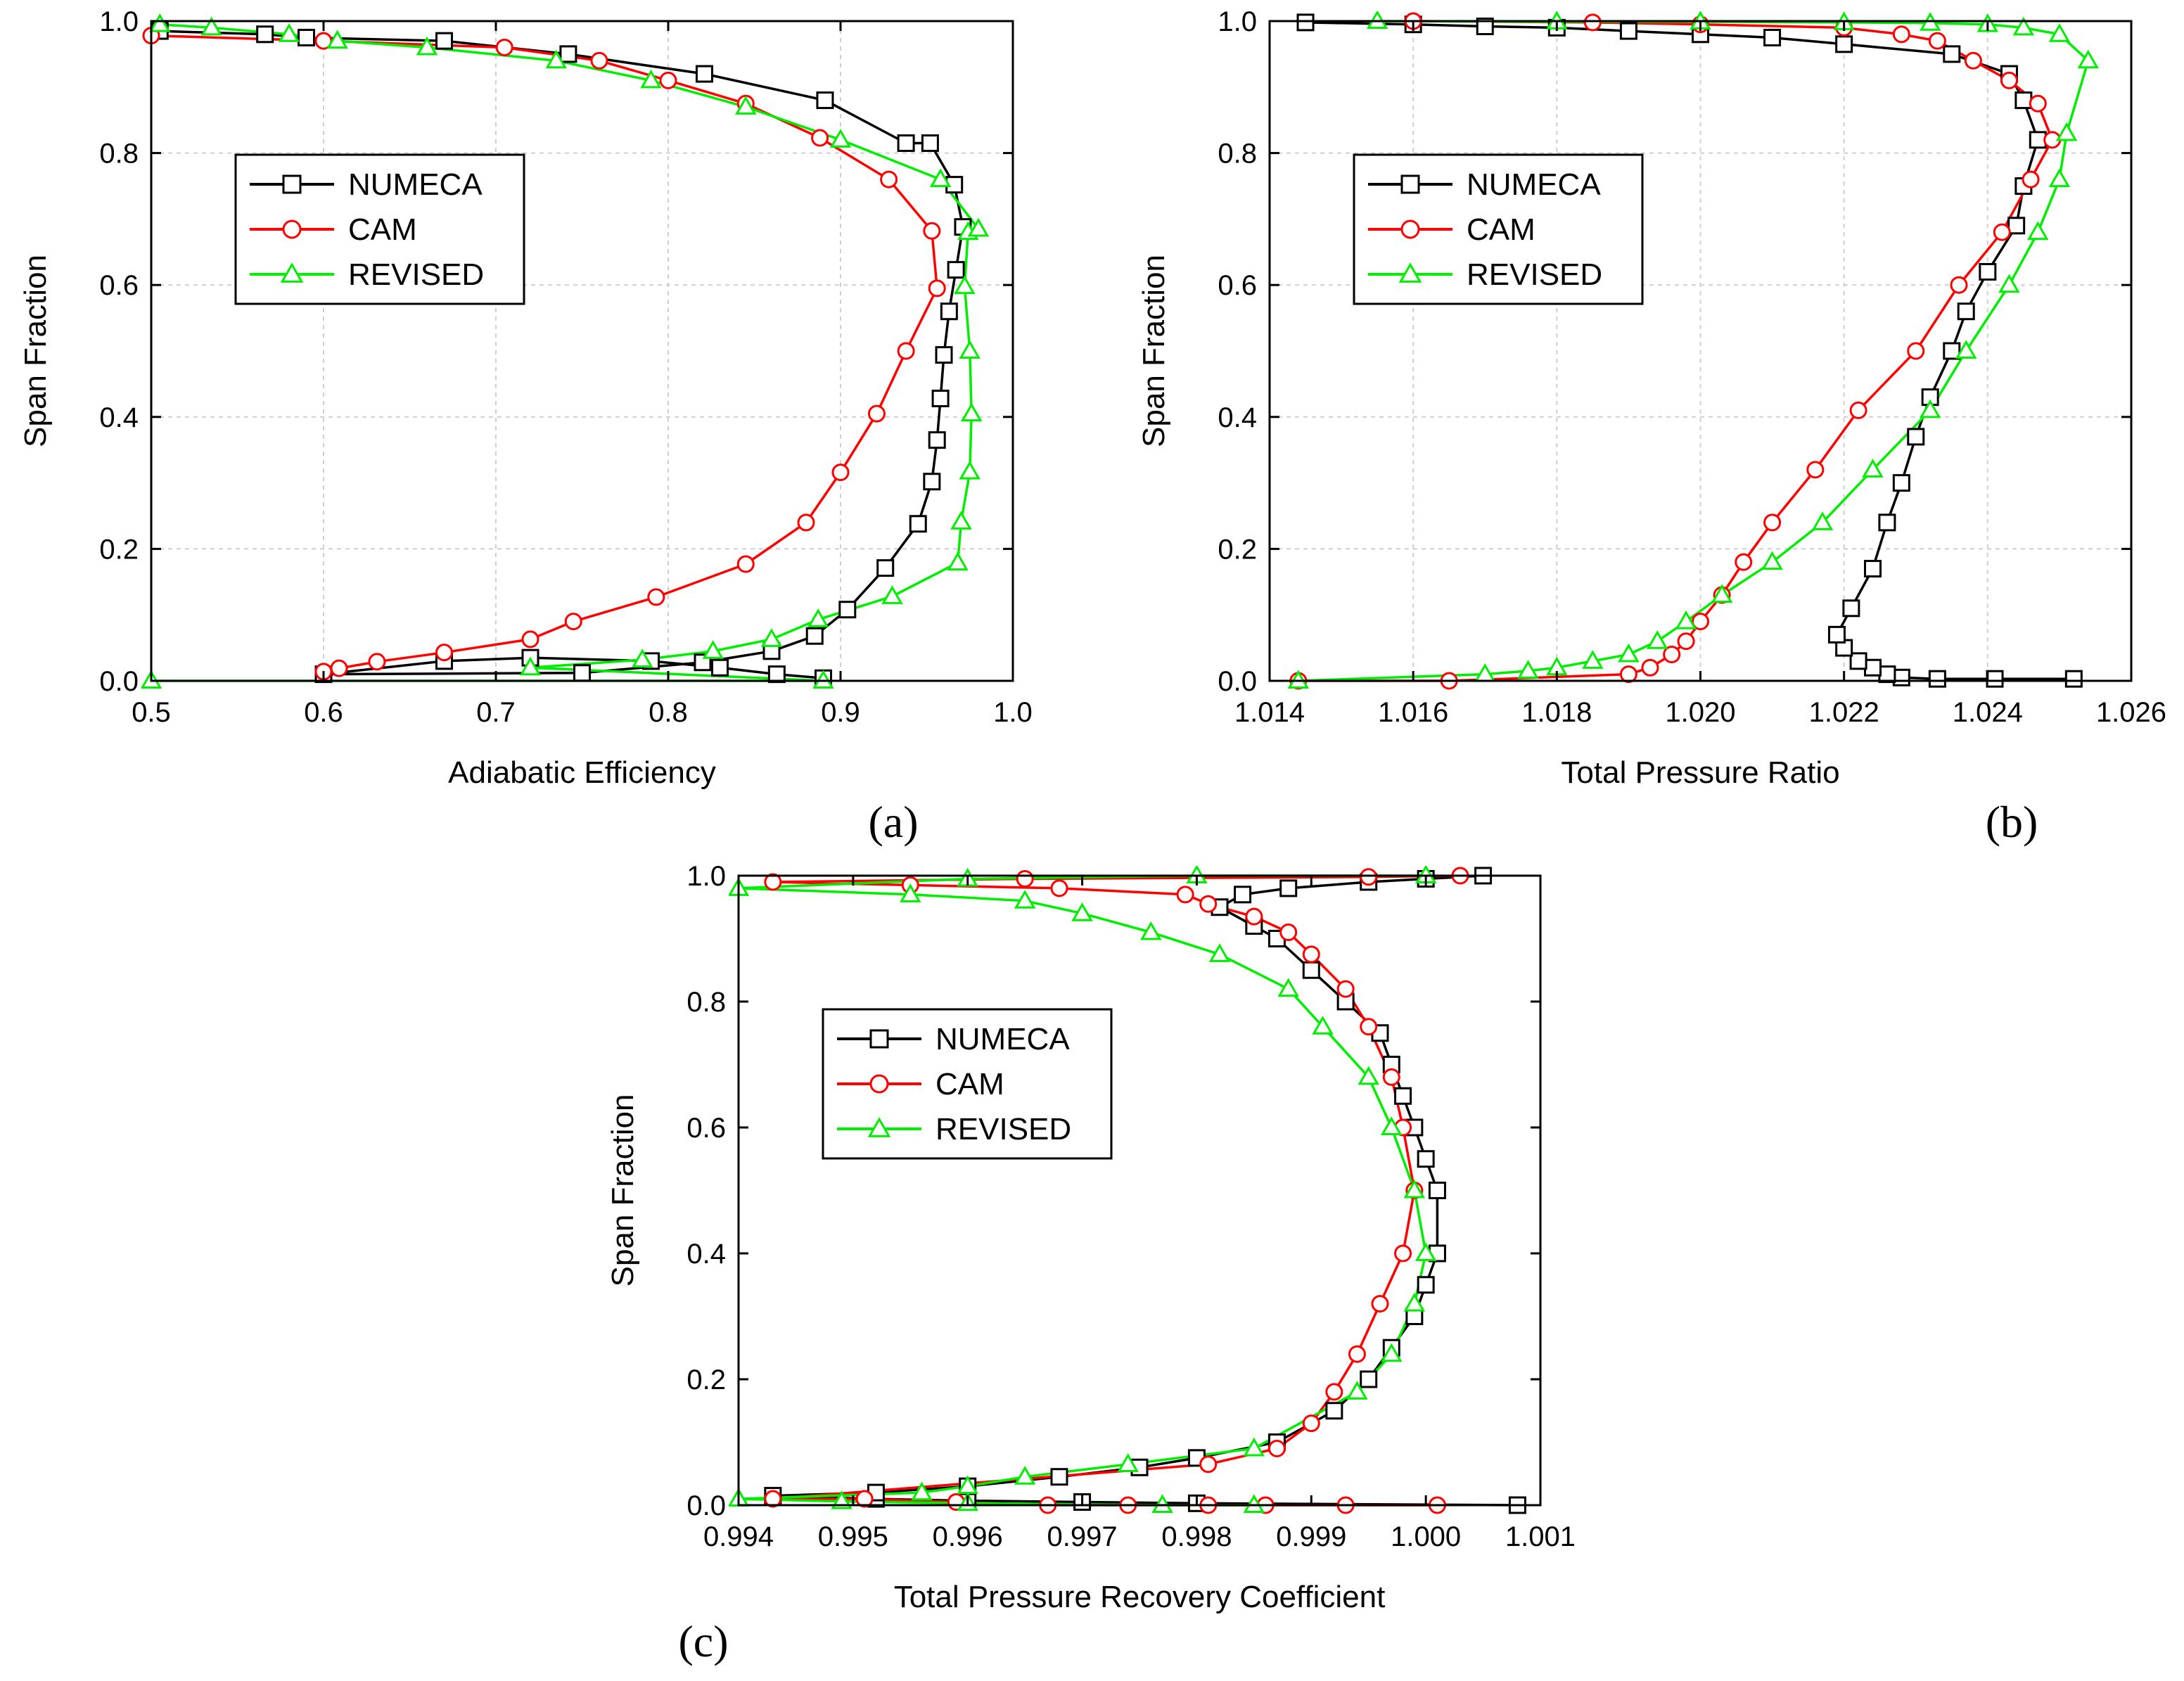 This screenshot has width=2184, height=1681. What do you see at coordinates (738, 1537) in the screenshot?
I see `x-tick-label: 0.994` at bounding box center [738, 1537].